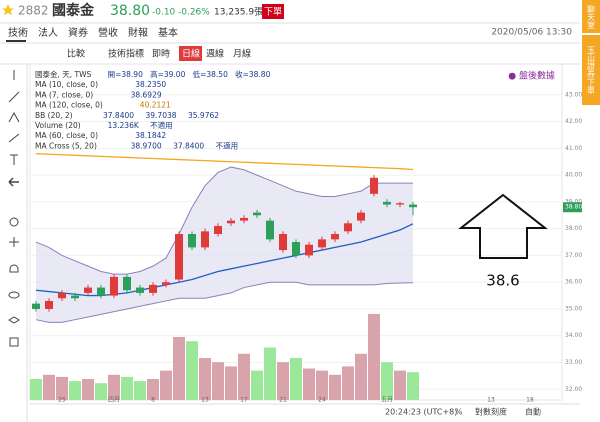 The width and height of the screenshot is (600, 422). What do you see at coordinates (161, 115) in the screenshot?
I see `legend-value: 39.7038` at bounding box center [161, 115].